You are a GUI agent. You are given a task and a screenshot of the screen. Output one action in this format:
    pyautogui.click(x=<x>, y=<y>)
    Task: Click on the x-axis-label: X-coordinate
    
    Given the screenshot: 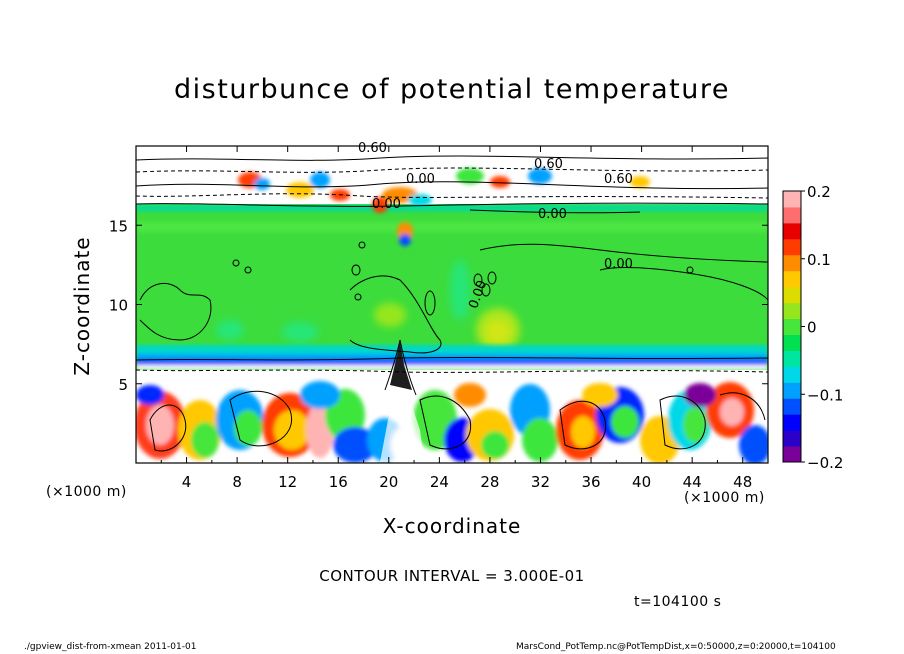 What is the action you would take?
    pyautogui.click(x=452, y=526)
    